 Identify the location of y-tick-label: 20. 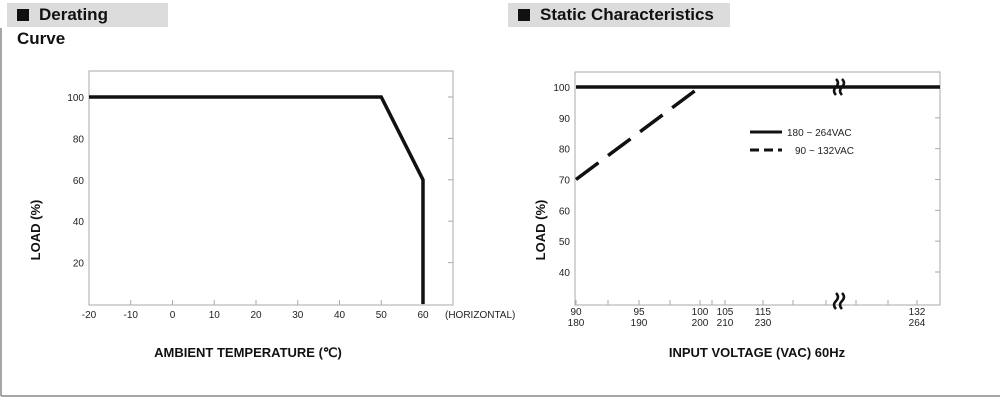
(79, 264).